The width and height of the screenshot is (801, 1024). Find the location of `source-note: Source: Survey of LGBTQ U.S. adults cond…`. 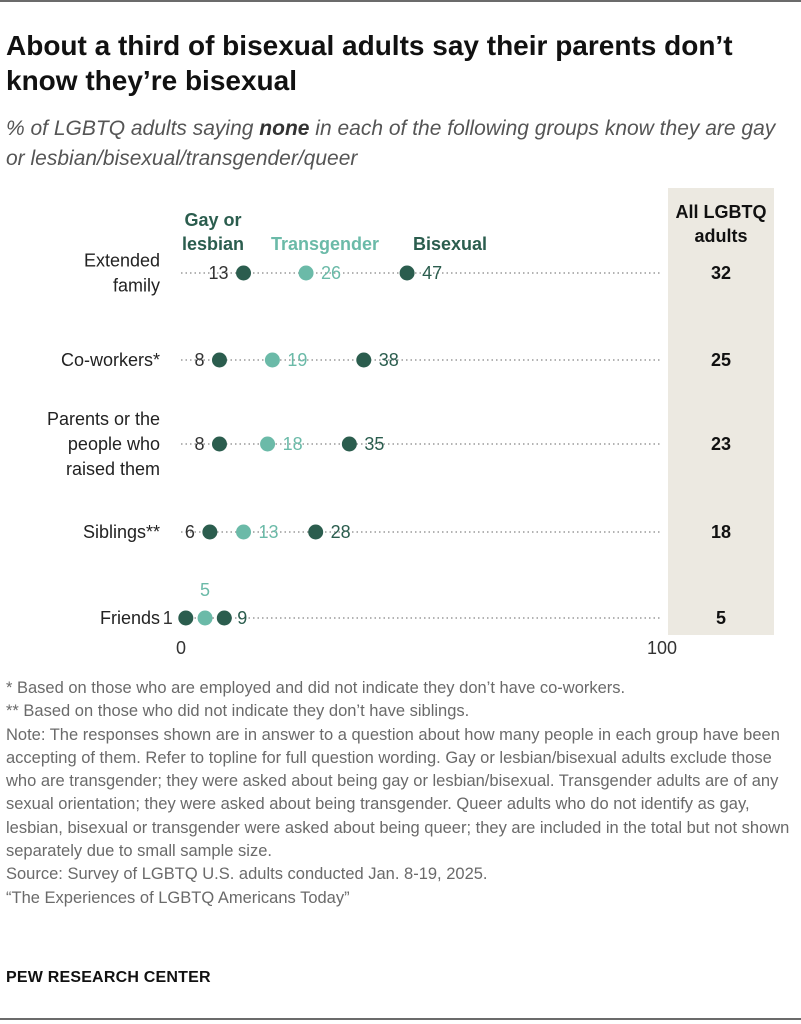

source-note: Source: Survey of LGBTQ U.S. adults cond… is located at coordinates (247, 874).